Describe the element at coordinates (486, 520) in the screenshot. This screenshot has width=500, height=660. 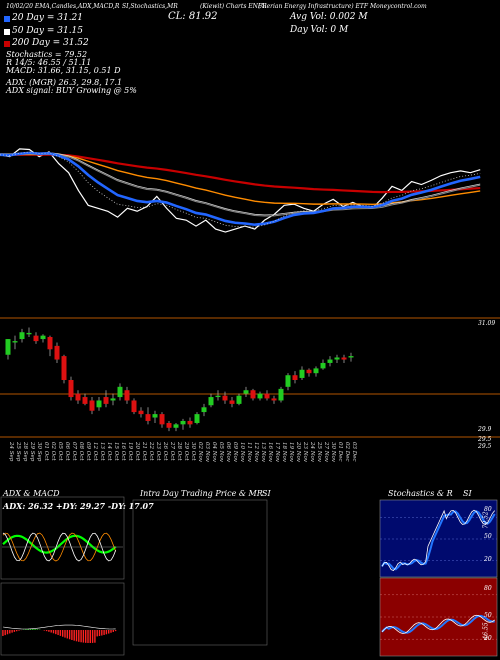
I see `stoch-value-label: 79.52` at that location.